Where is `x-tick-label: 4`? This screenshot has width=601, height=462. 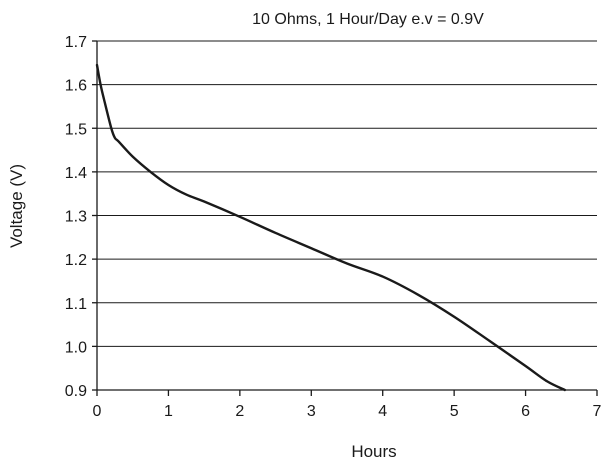 x-tick-label: 4 is located at coordinates (382, 411).